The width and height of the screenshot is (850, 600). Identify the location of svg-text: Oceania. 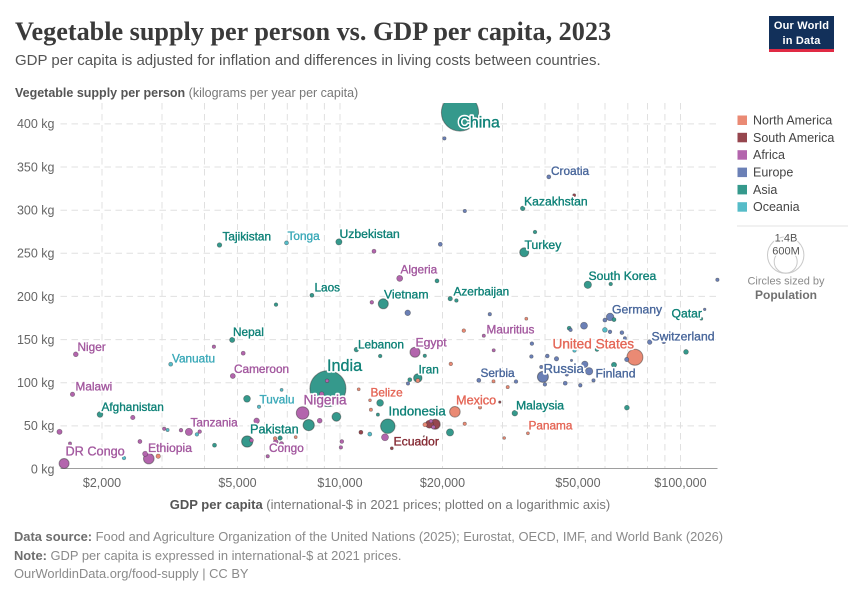
(776, 207).